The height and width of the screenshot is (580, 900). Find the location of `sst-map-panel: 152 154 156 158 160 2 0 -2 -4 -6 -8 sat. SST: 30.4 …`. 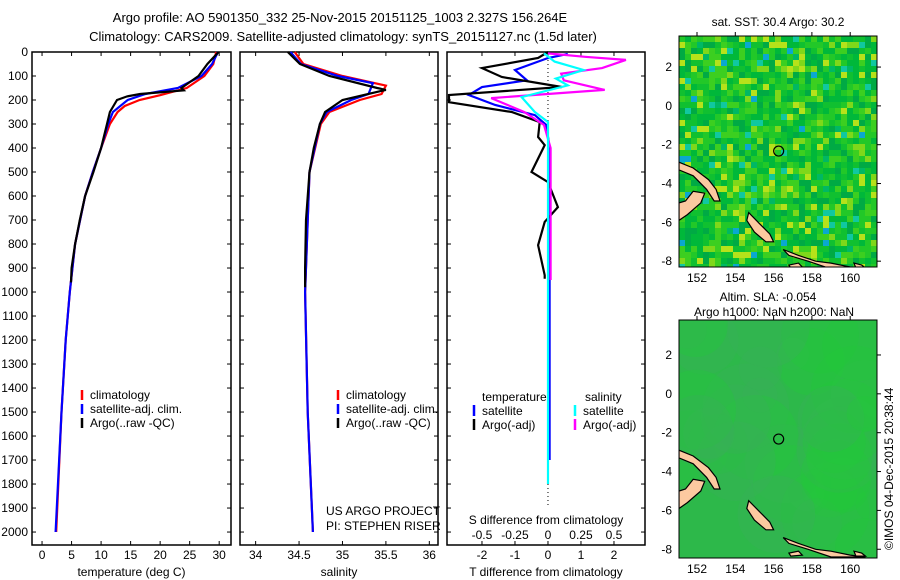

sst-map-panel: 152 154 156 158 160 2 0 -2 -4 -6 -8 sat. SST: 30.4 … is located at coordinates (771, 150).